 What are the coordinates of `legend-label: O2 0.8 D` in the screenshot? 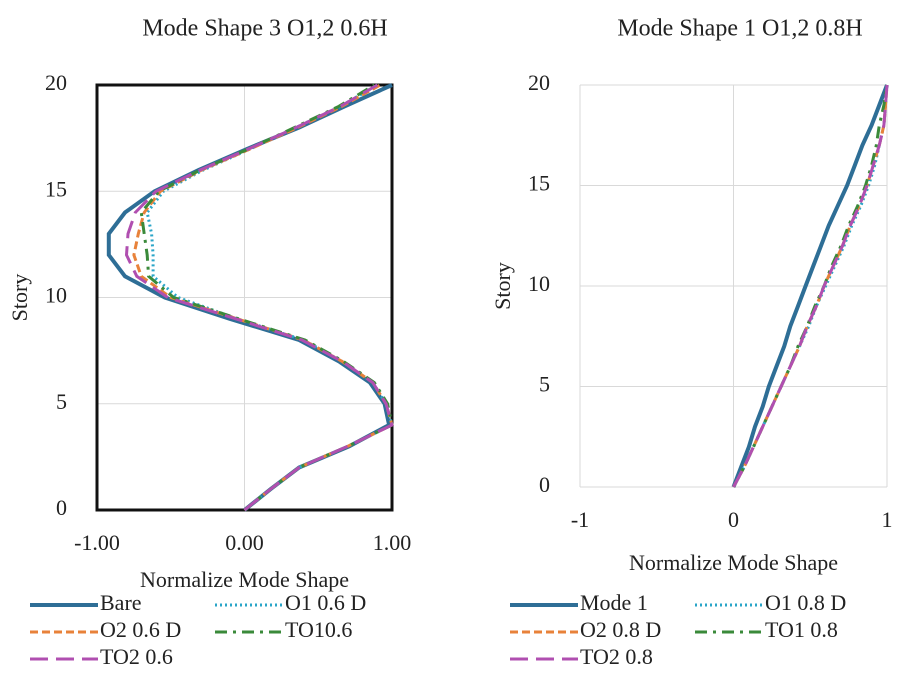 It's located at (620, 629).